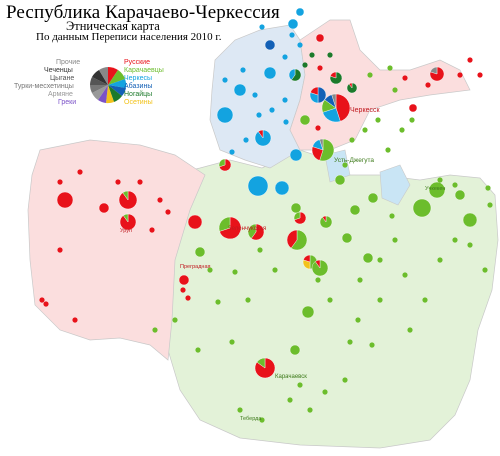 This screenshot has height=456, width=500. Describe the element at coordinates (138, 102) in the screenshot. I see `legend-item-right: Осетины` at that location.